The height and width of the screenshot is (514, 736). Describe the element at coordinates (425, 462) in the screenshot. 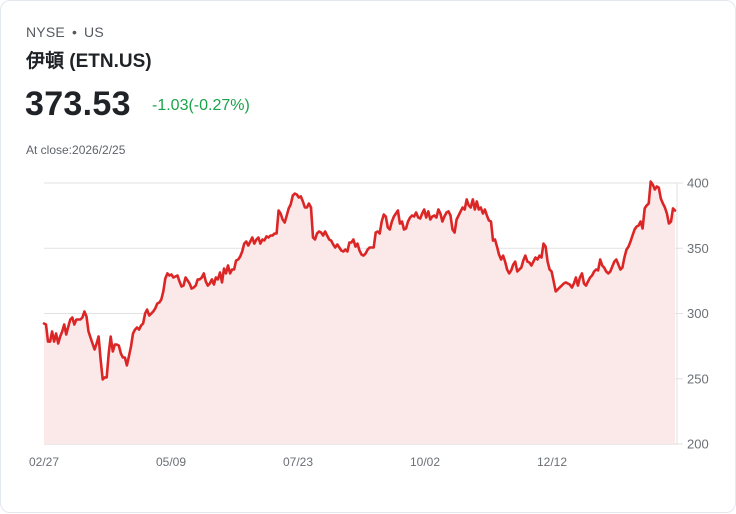

I see `x-tick-label: 10/02` at that location.